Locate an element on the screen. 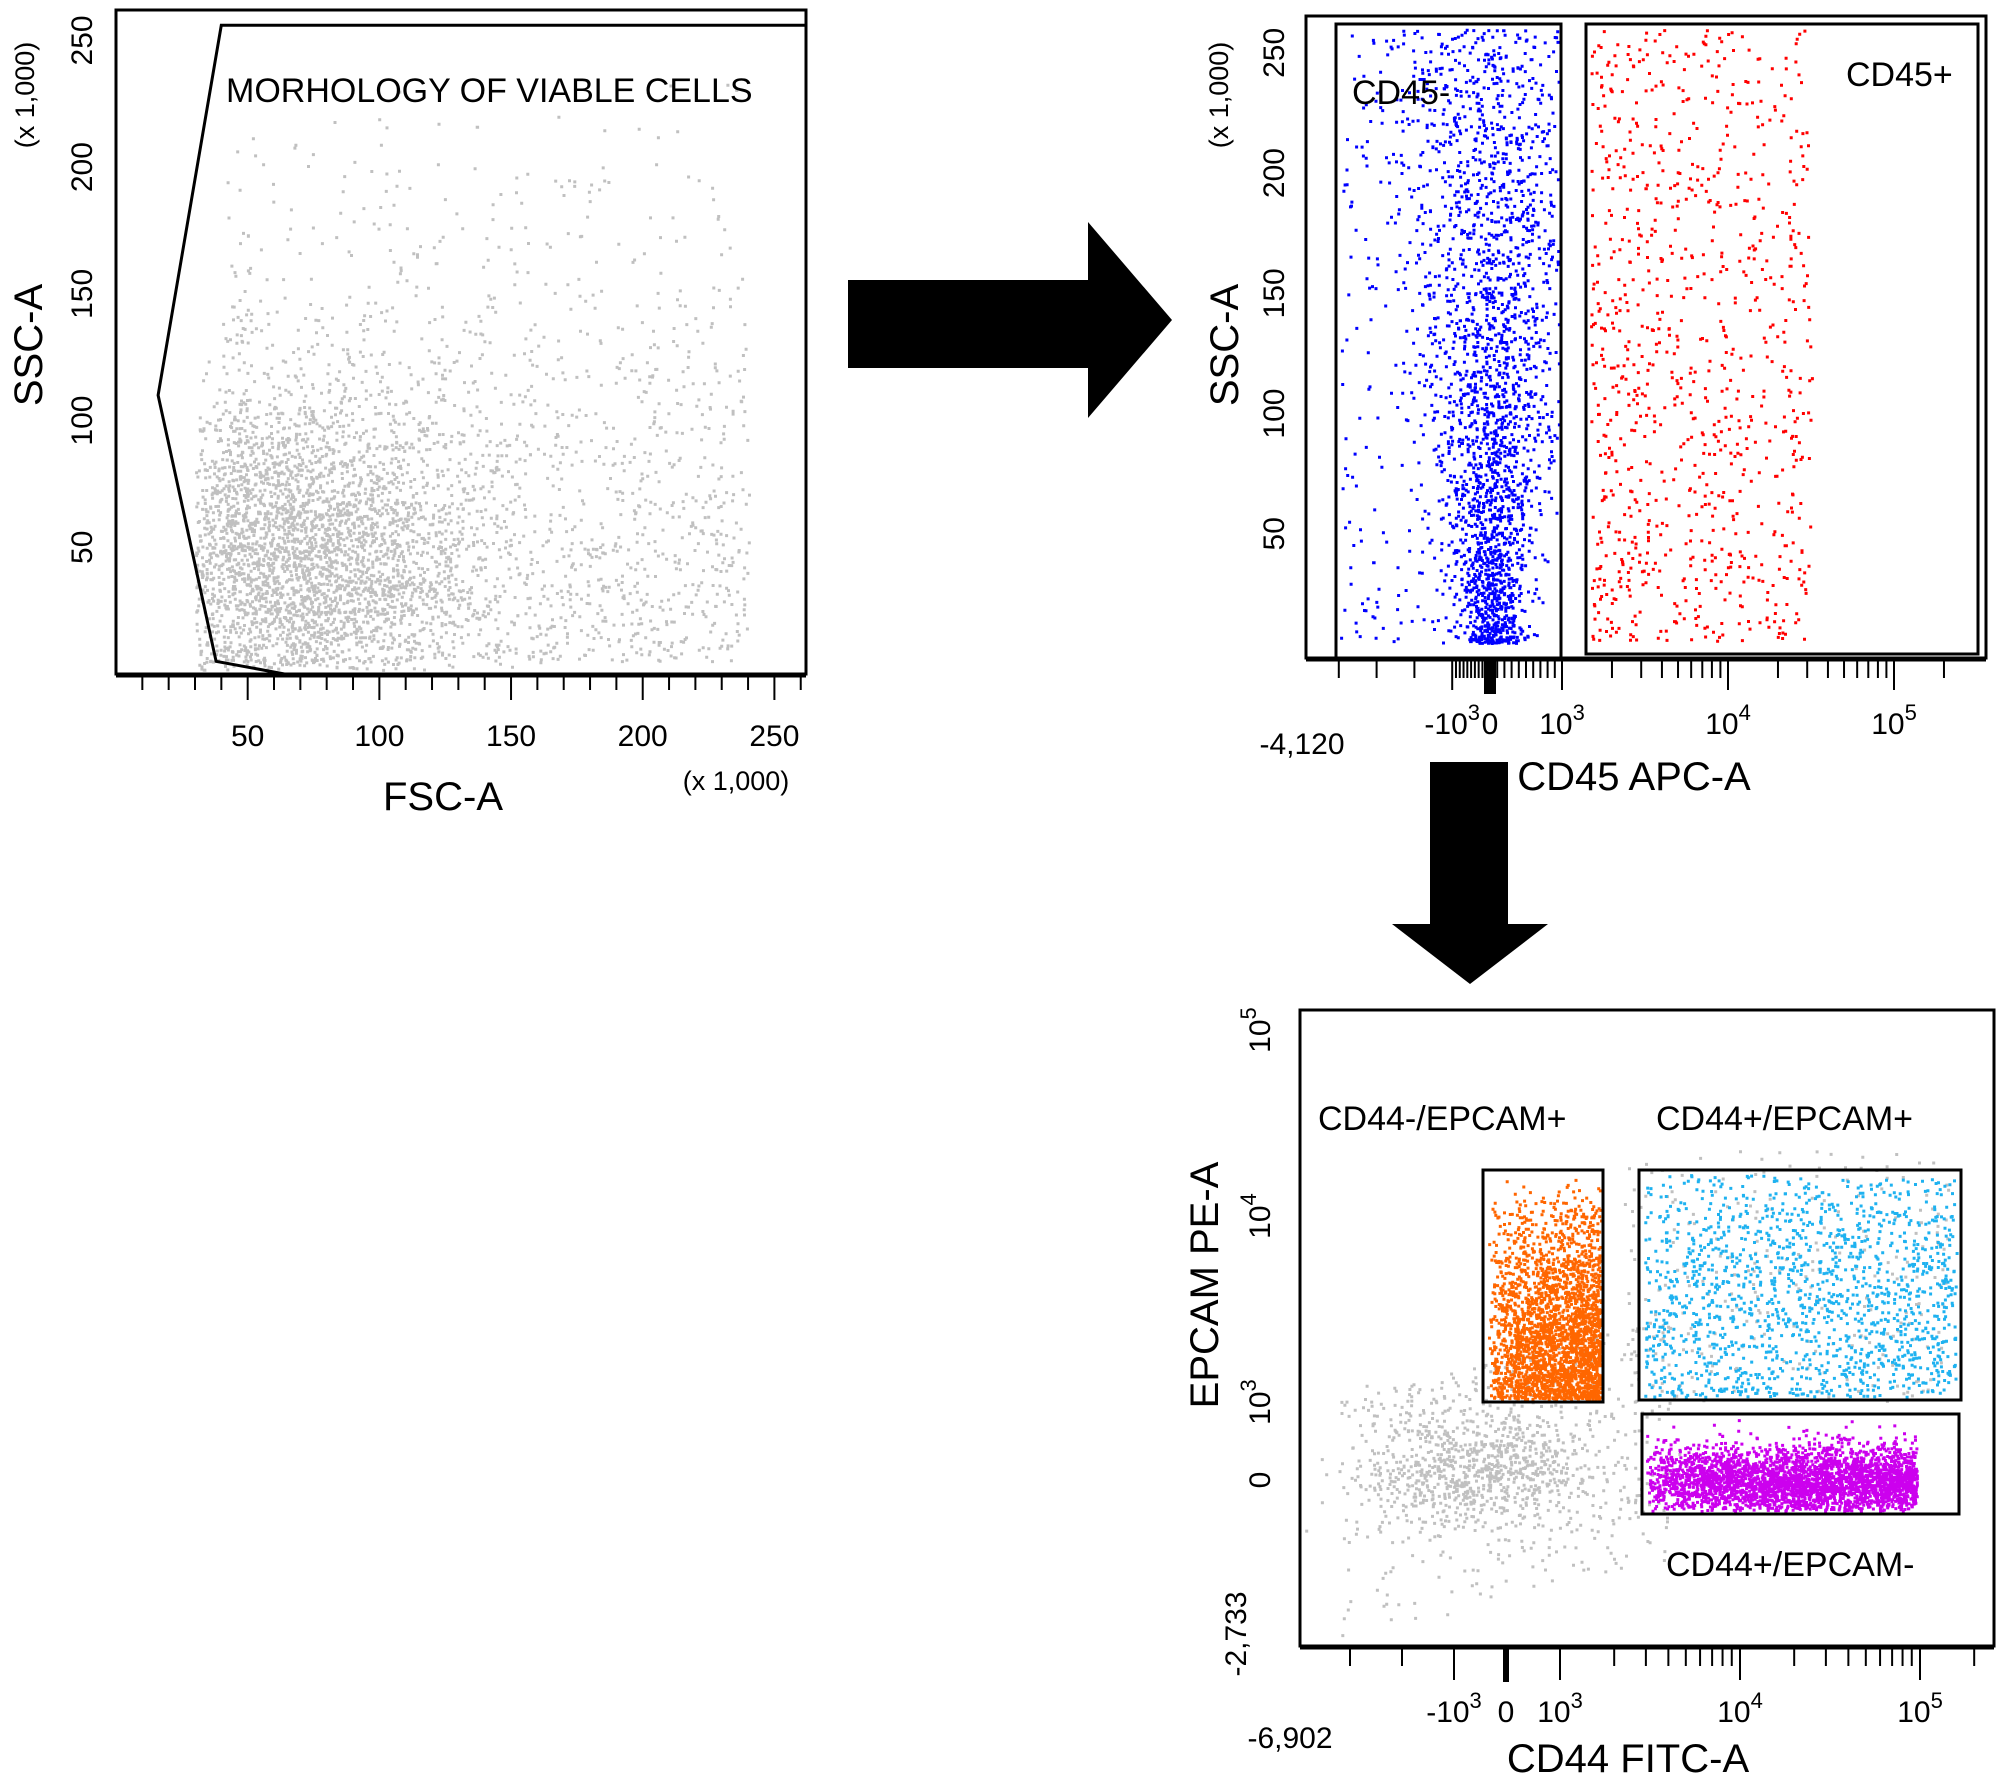  cd44-negative-epcam-positive-gate is located at coordinates (1543, 1286).